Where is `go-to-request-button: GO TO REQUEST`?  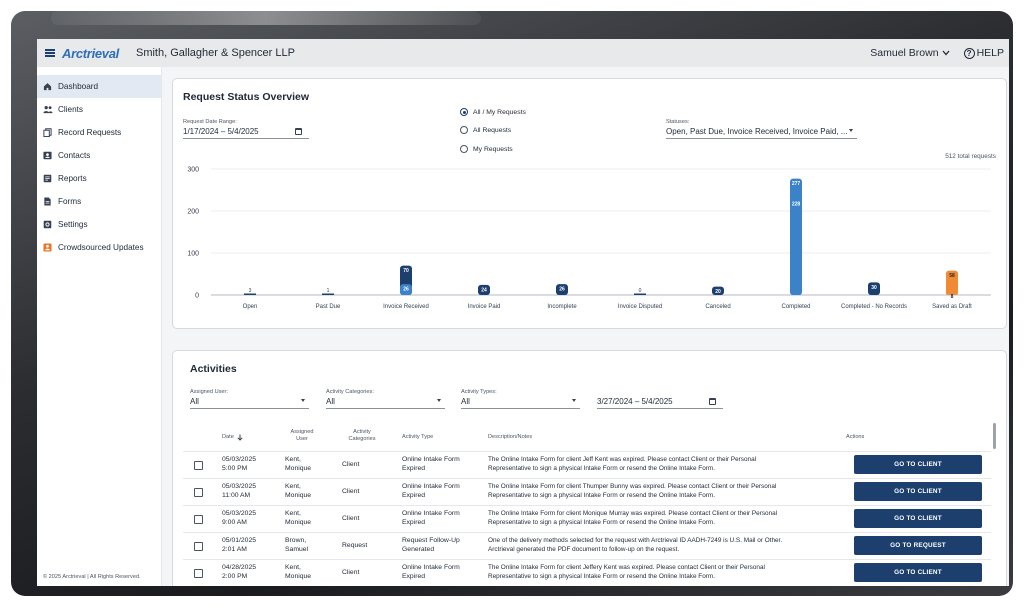
go-to-request-button: GO TO REQUEST is located at coordinates (918, 545).